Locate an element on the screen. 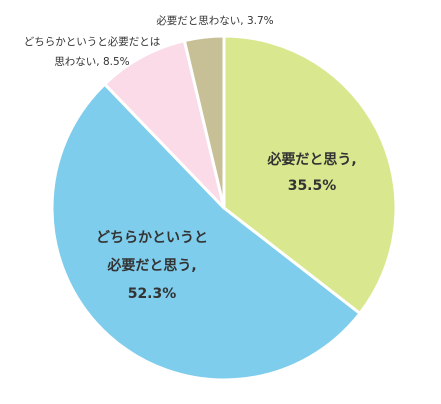 This screenshot has width=441, height=404. pie-label-2-line-3: 52.3% is located at coordinates (152, 294).